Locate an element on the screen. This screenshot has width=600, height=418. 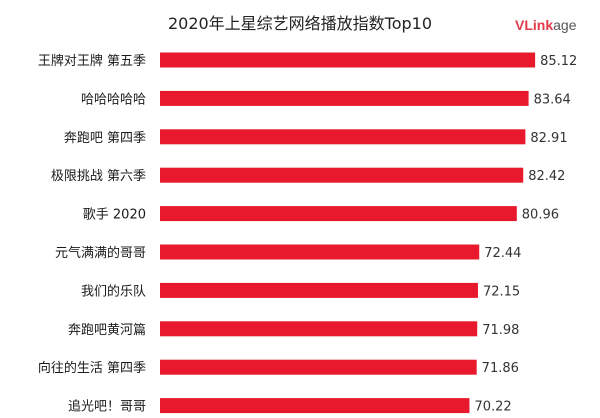
value-label: 71.98 is located at coordinates (500, 330).